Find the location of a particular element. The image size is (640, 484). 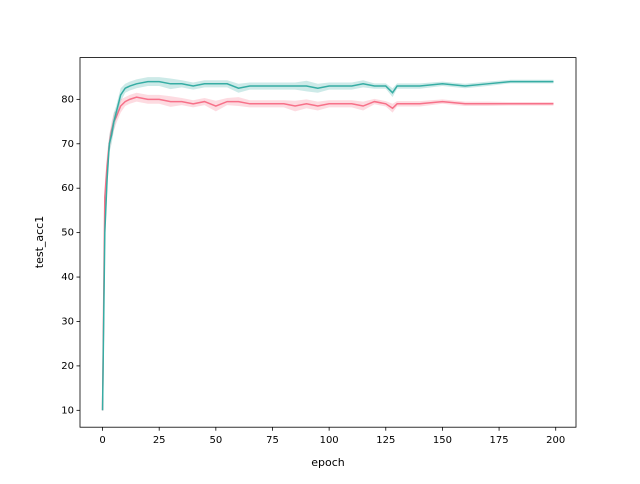

y-tick-label: 70 is located at coordinates (67, 144).